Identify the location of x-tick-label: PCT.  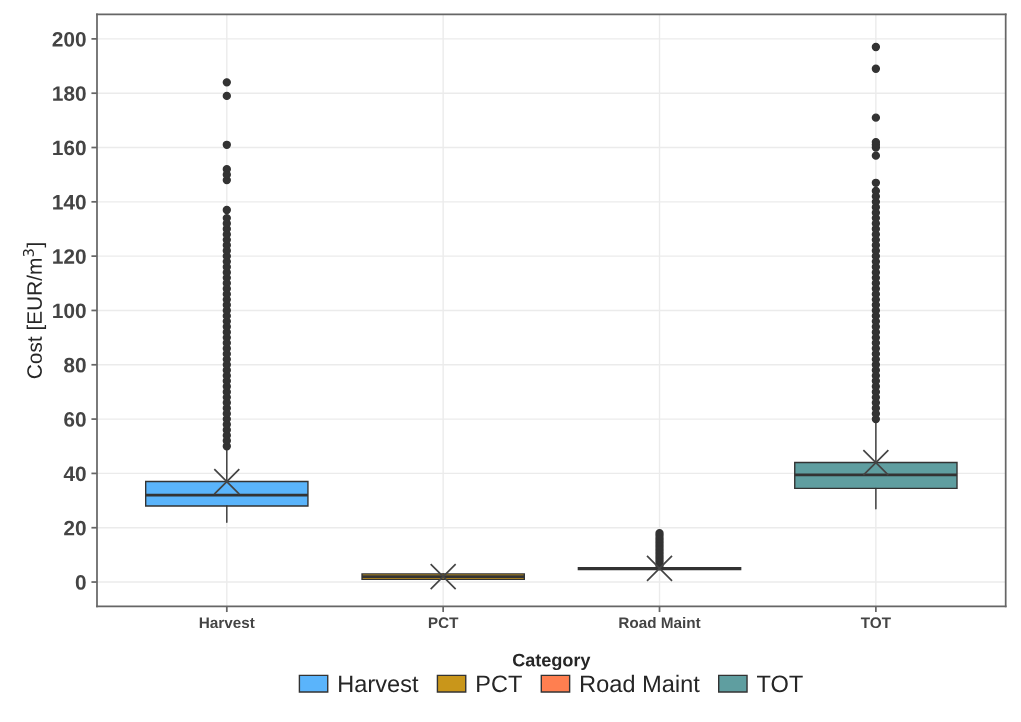
(443, 623).